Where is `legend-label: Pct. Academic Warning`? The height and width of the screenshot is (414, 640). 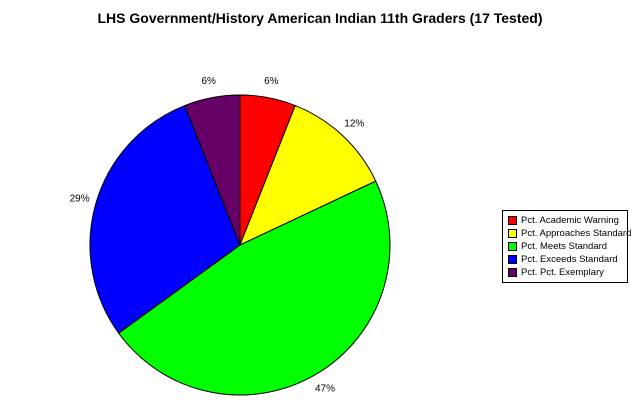 legend-label: Pct. Academic Warning is located at coordinates (570, 220).